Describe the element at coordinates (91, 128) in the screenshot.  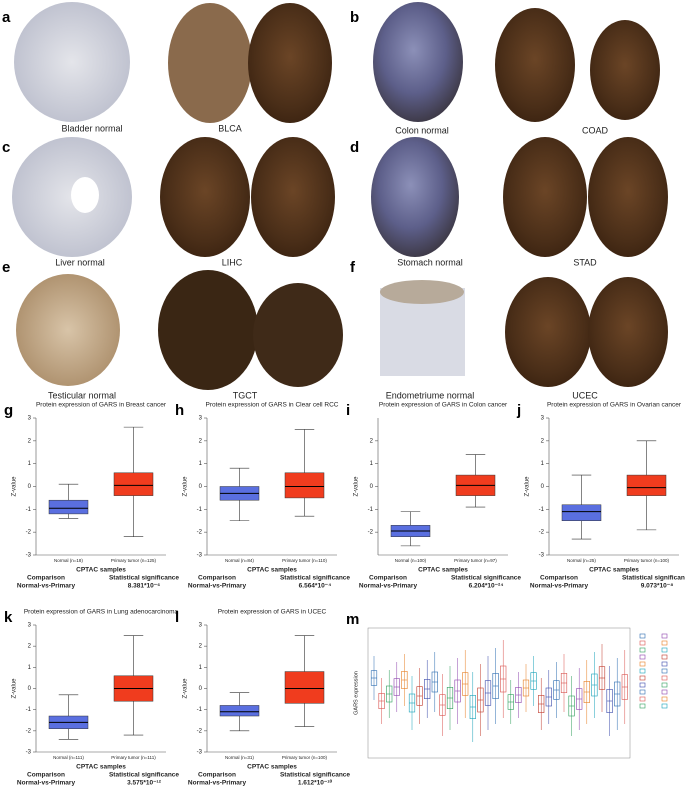
I see `caption: Bladder normal` at that location.